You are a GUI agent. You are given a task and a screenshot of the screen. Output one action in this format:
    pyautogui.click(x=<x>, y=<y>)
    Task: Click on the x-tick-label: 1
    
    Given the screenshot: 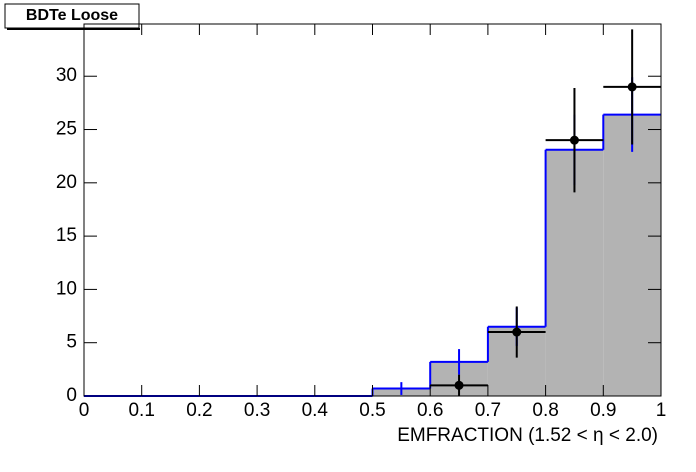 What is the action you would take?
    pyautogui.click(x=661, y=410)
    